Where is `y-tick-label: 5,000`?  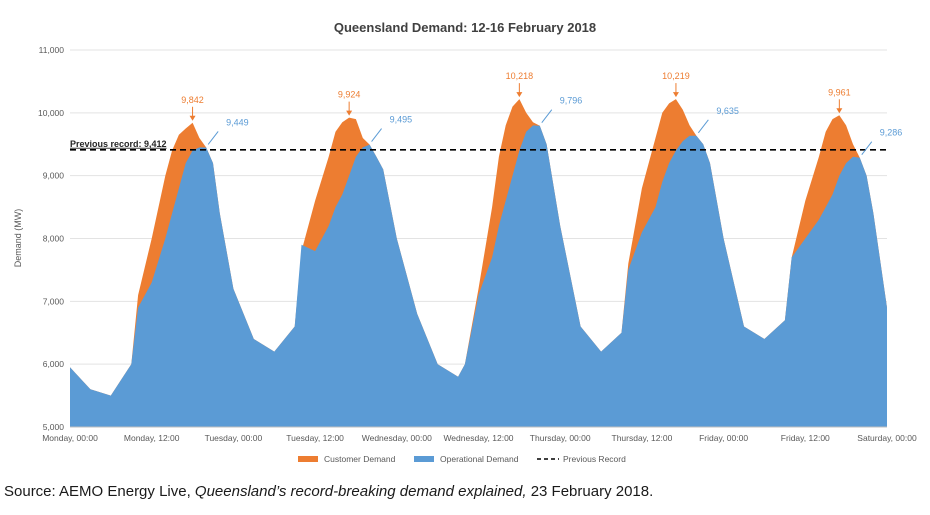 y-tick-label: 5,000 is located at coordinates (54, 427).